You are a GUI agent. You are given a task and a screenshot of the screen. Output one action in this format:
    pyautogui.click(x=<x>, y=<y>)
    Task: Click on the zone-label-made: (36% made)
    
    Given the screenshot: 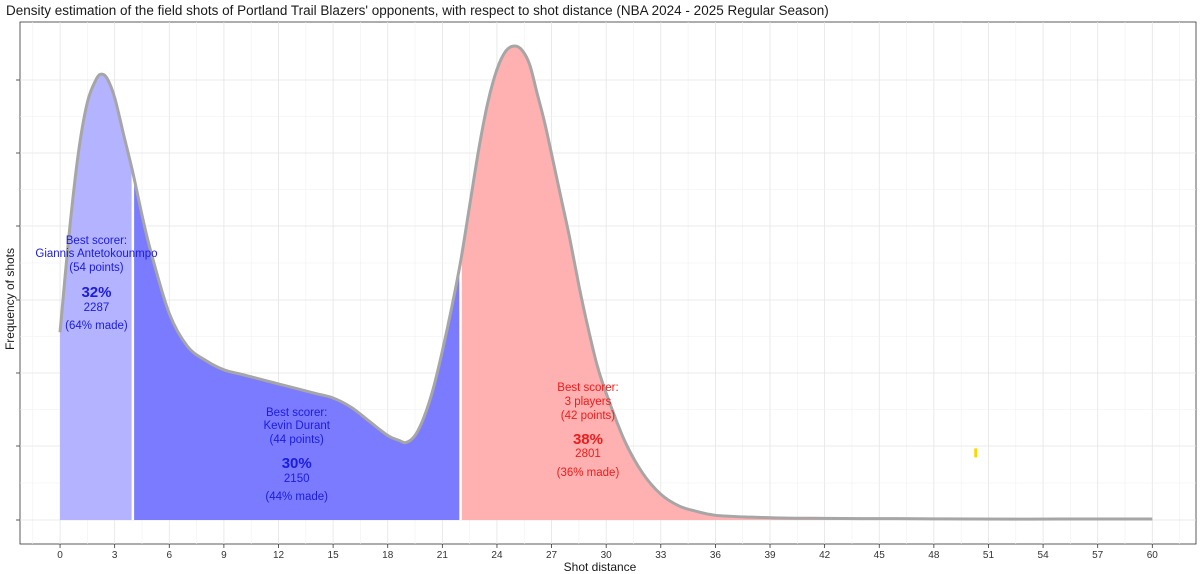 What is the action you would take?
    pyautogui.click(x=588, y=473)
    